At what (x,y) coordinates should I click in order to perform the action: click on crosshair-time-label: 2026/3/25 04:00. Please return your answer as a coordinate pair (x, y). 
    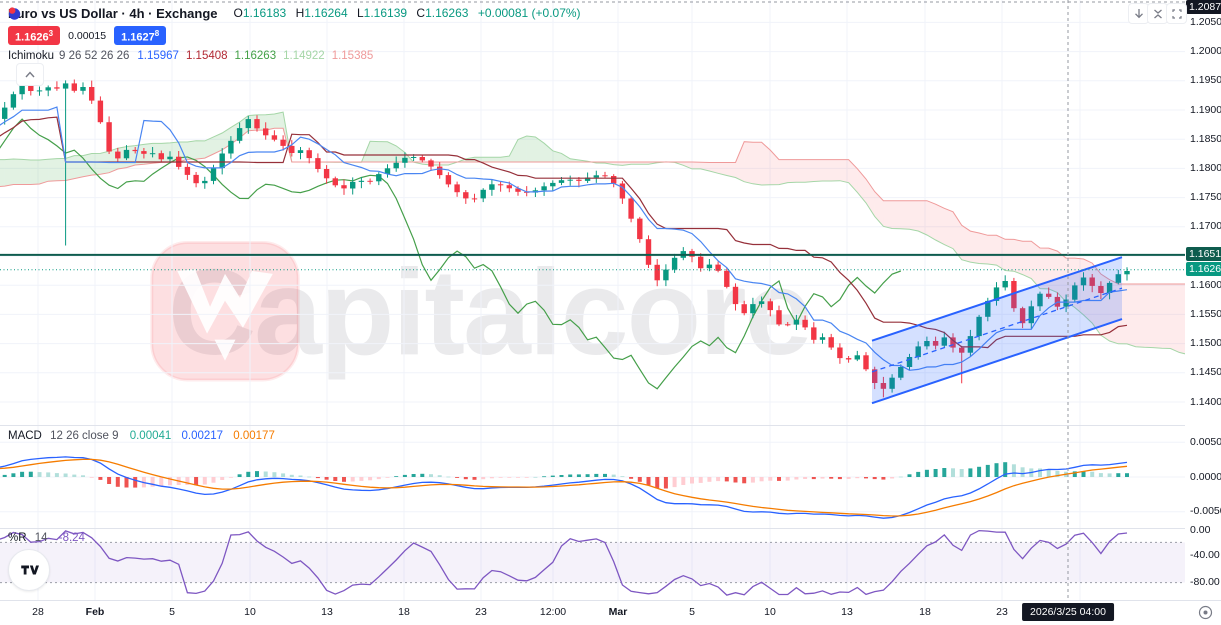
    Looking at the image, I should click on (1068, 612).